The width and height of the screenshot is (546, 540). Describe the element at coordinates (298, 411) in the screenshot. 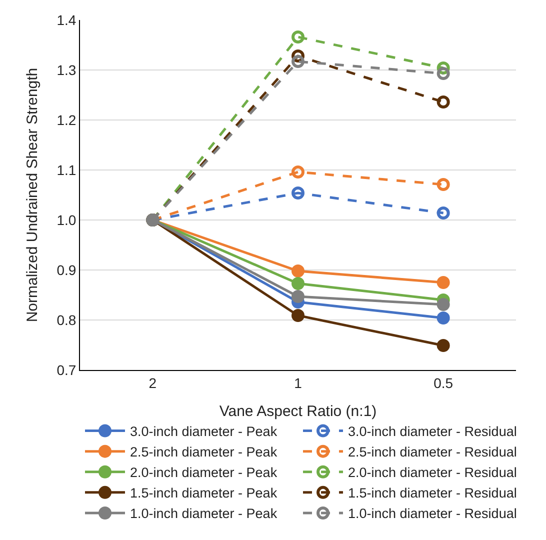

I see `x-axis-title: Vane Aspect Ratio (n:1)` at that location.